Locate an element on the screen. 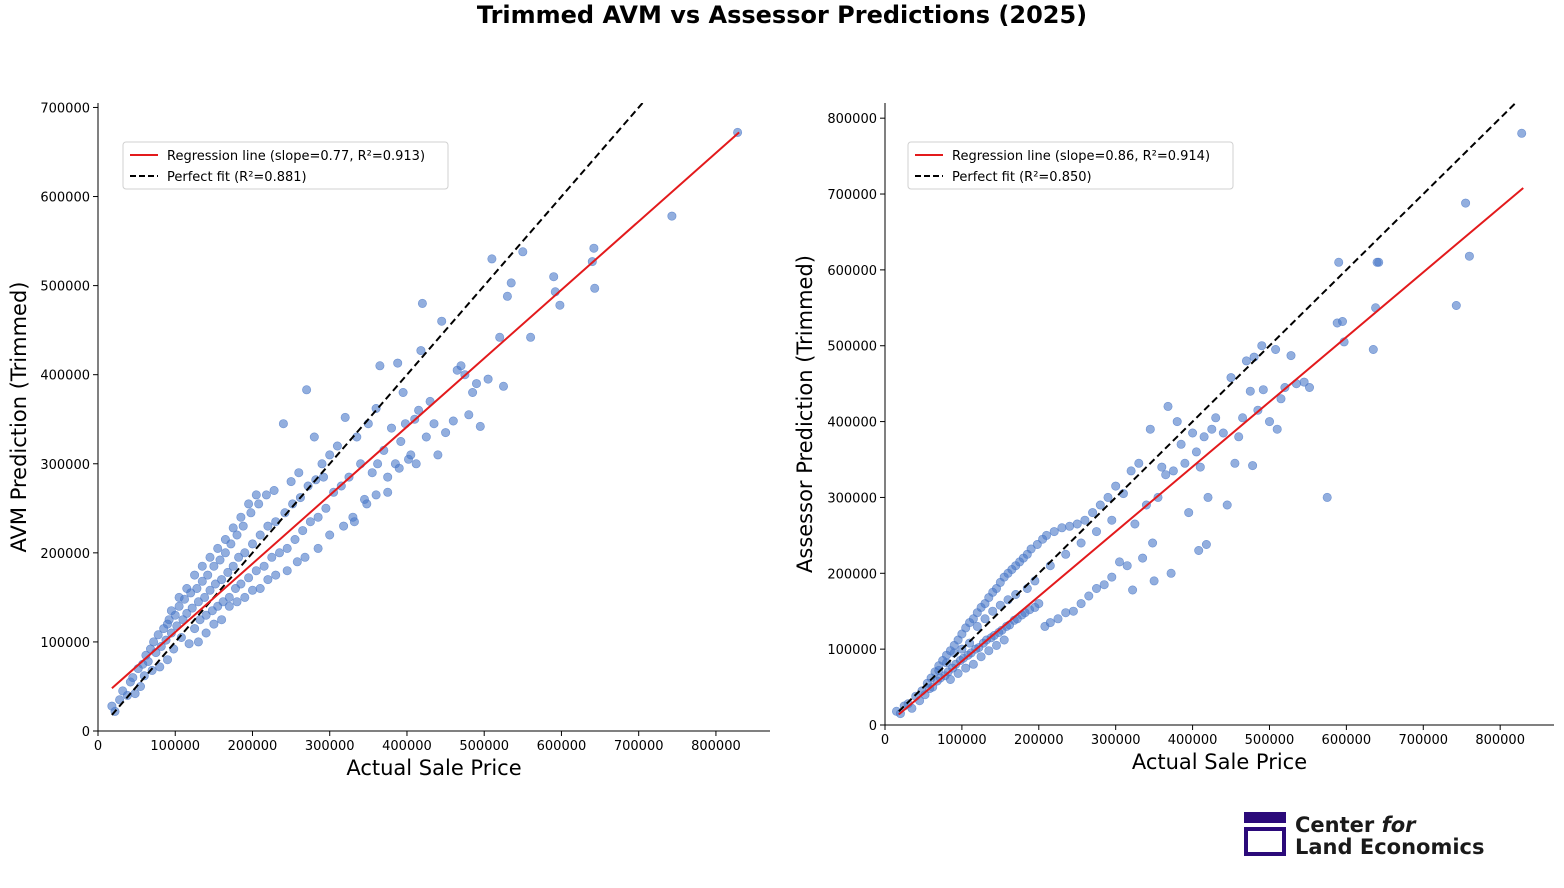  x-tick-label: 400000 is located at coordinates (1193, 740).